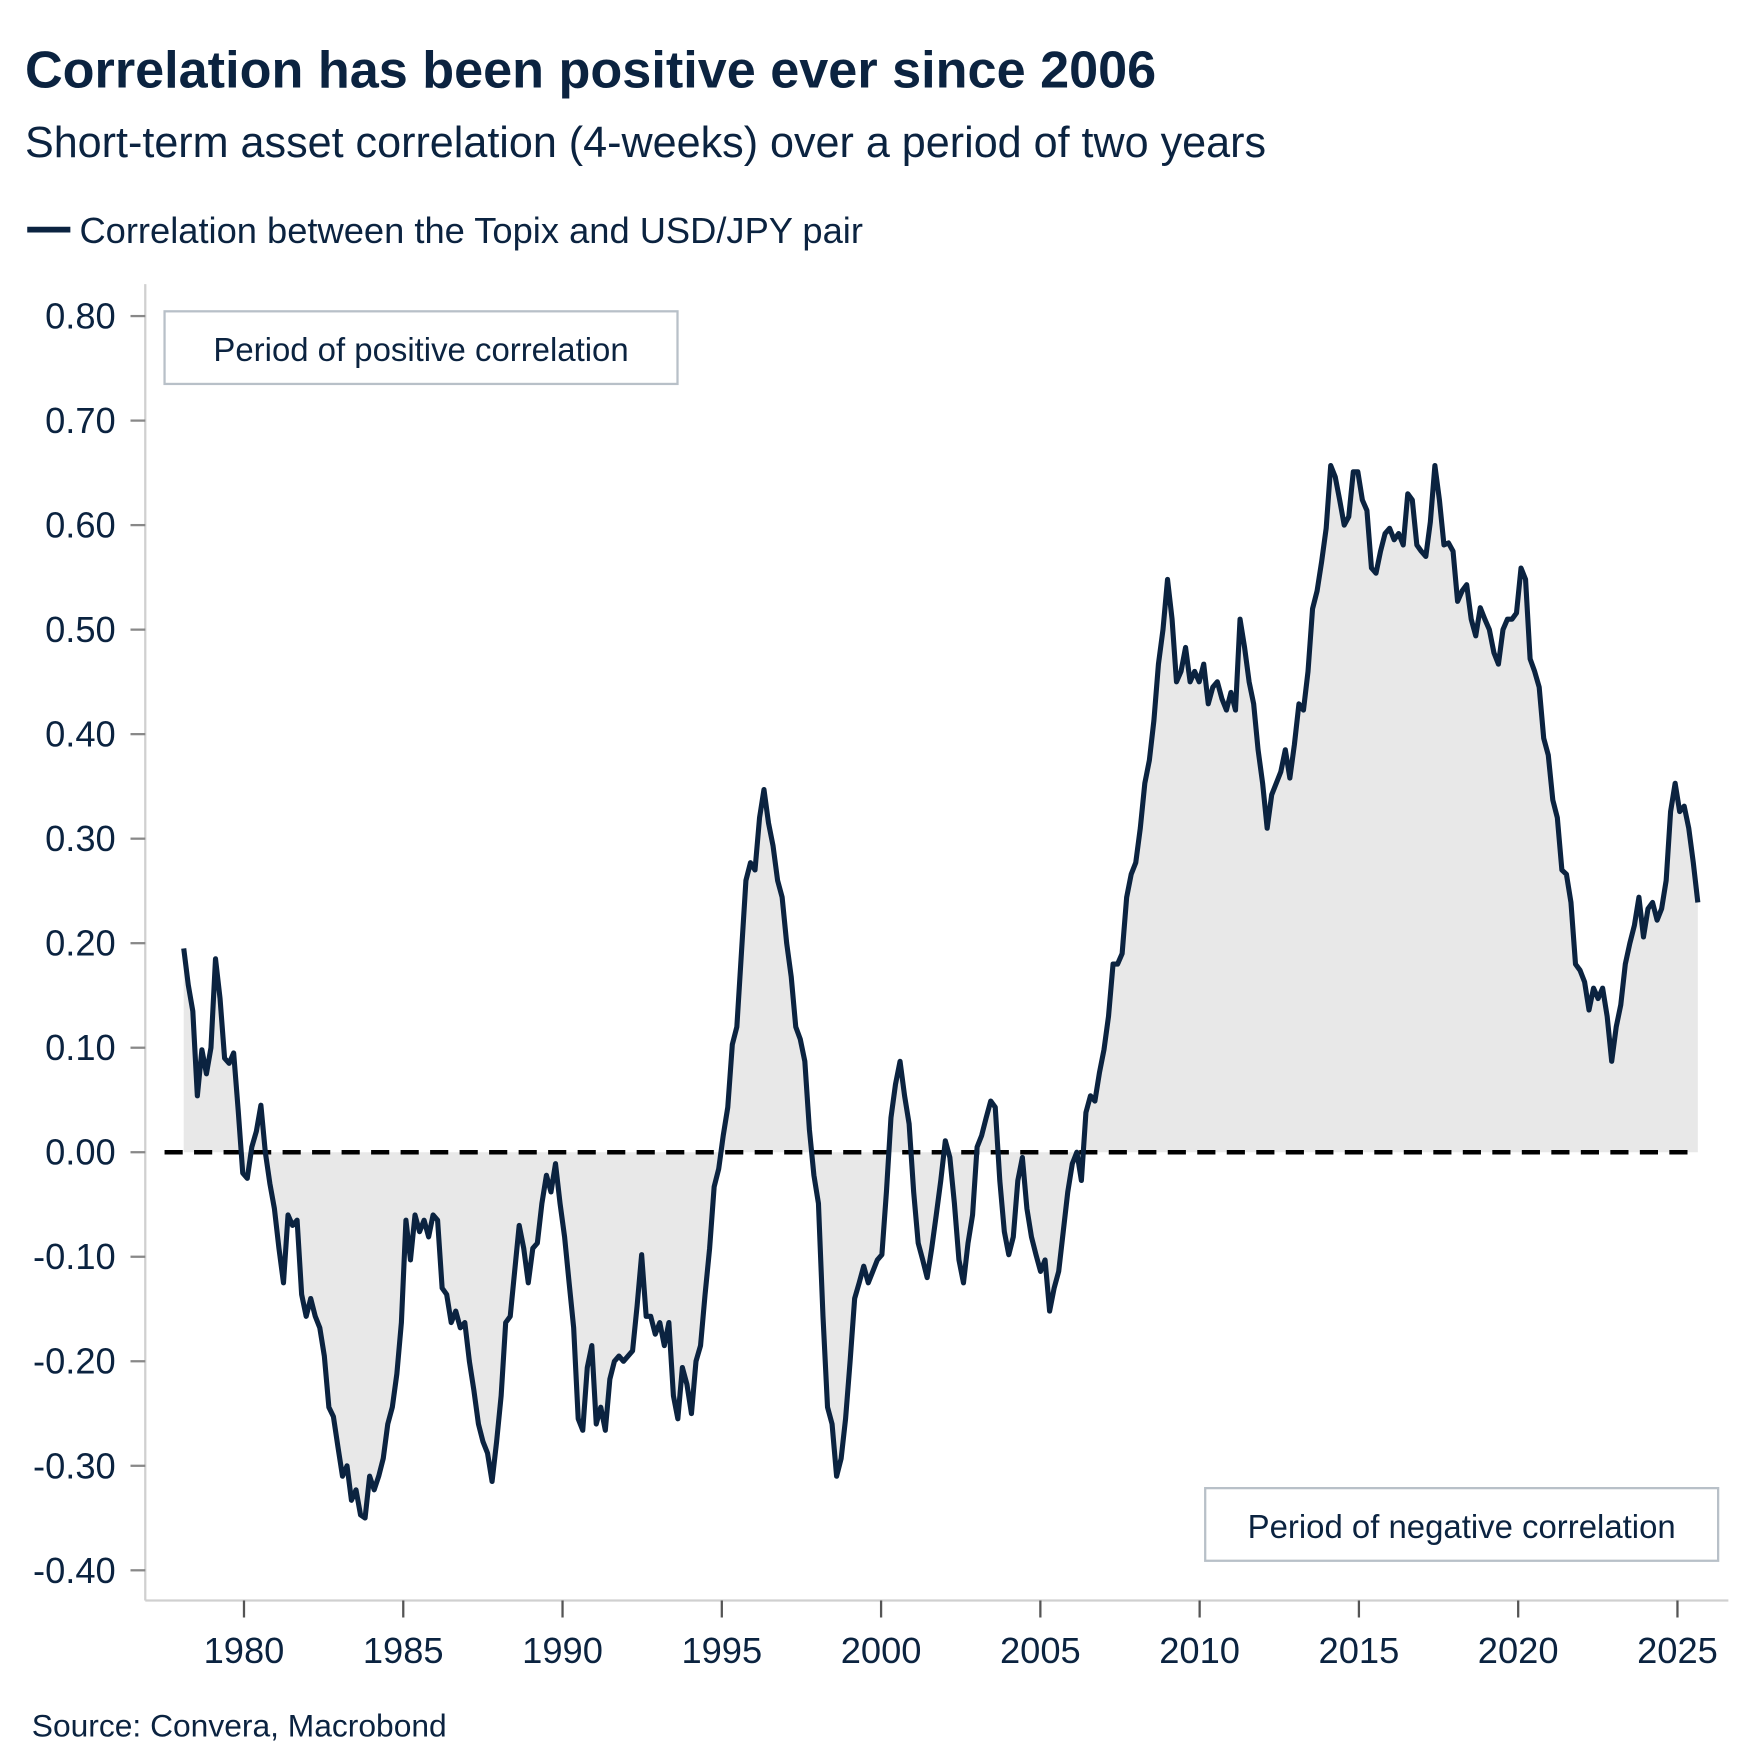 This screenshot has width=1759, height=1762. I want to click on x-tick-label: 1980, so click(244, 1650).